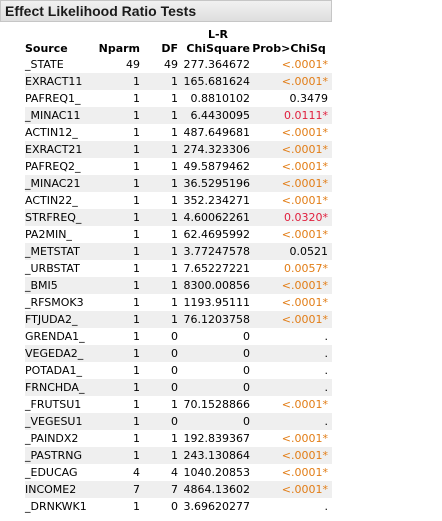 The image size is (442, 521). Describe the element at coordinates (53, 370) in the screenshot. I see `cell-source: POTADA1_` at that location.